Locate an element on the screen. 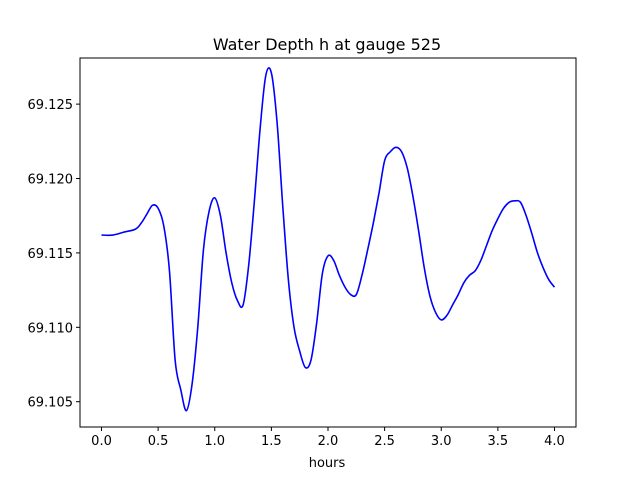  x-tick-label: 4.0 is located at coordinates (554, 441).